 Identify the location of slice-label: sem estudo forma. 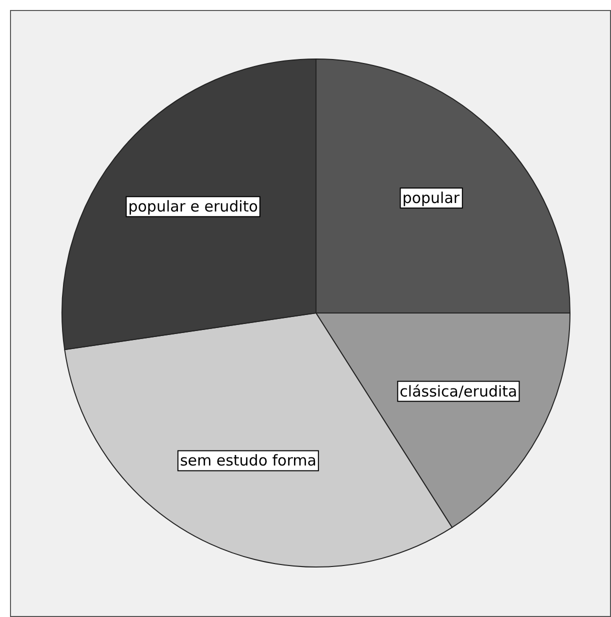
(248, 461).